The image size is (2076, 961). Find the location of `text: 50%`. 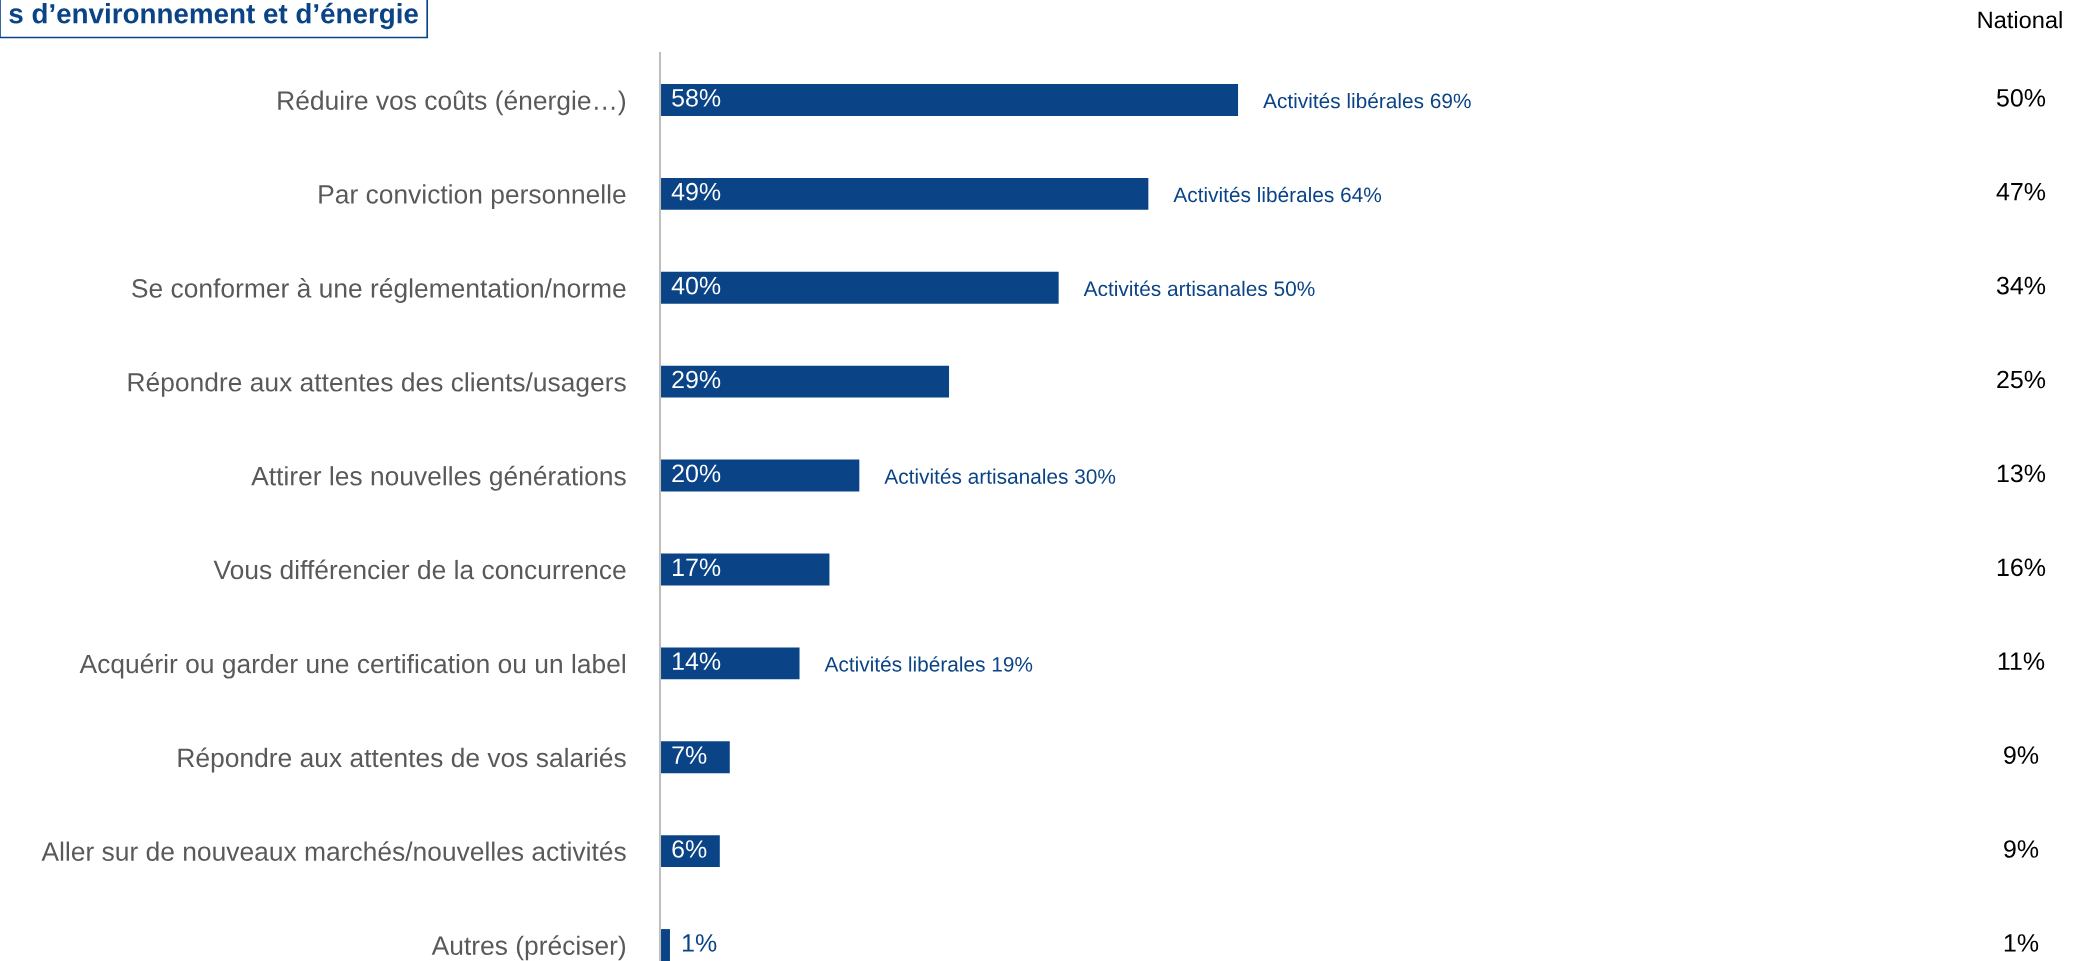

text: 50% is located at coordinates (2021, 97).